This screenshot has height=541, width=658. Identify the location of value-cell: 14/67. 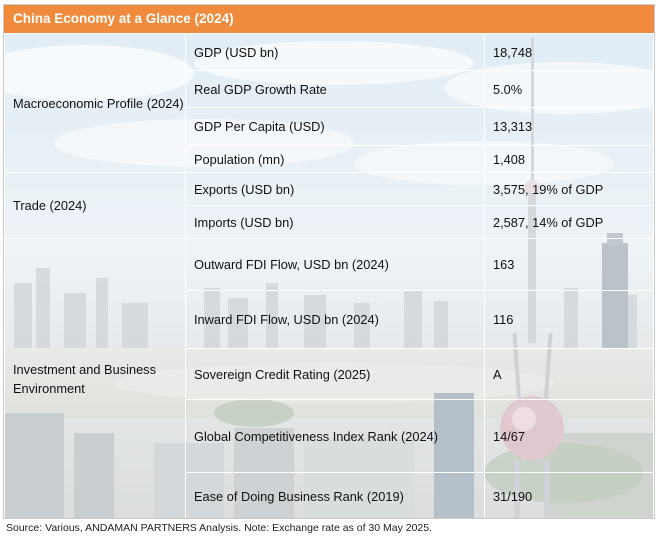
(569, 436).